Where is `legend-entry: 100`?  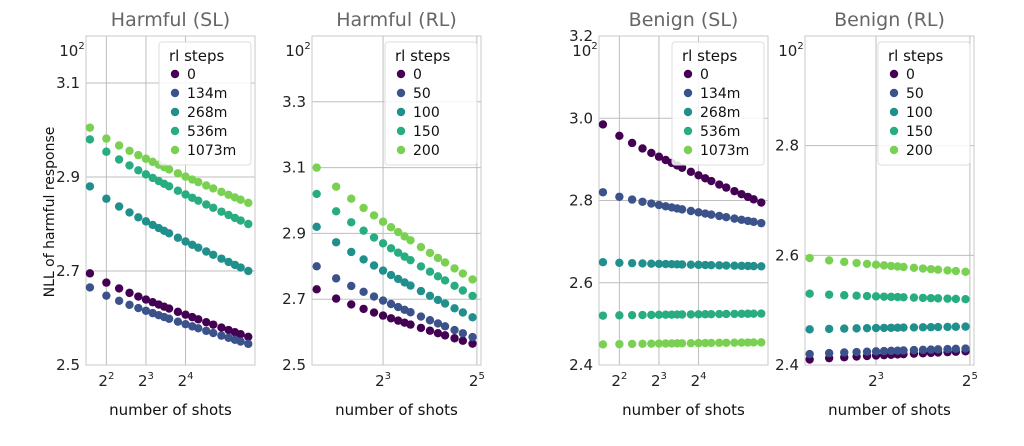
legend-entry: 100 is located at coordinates (426, 113).